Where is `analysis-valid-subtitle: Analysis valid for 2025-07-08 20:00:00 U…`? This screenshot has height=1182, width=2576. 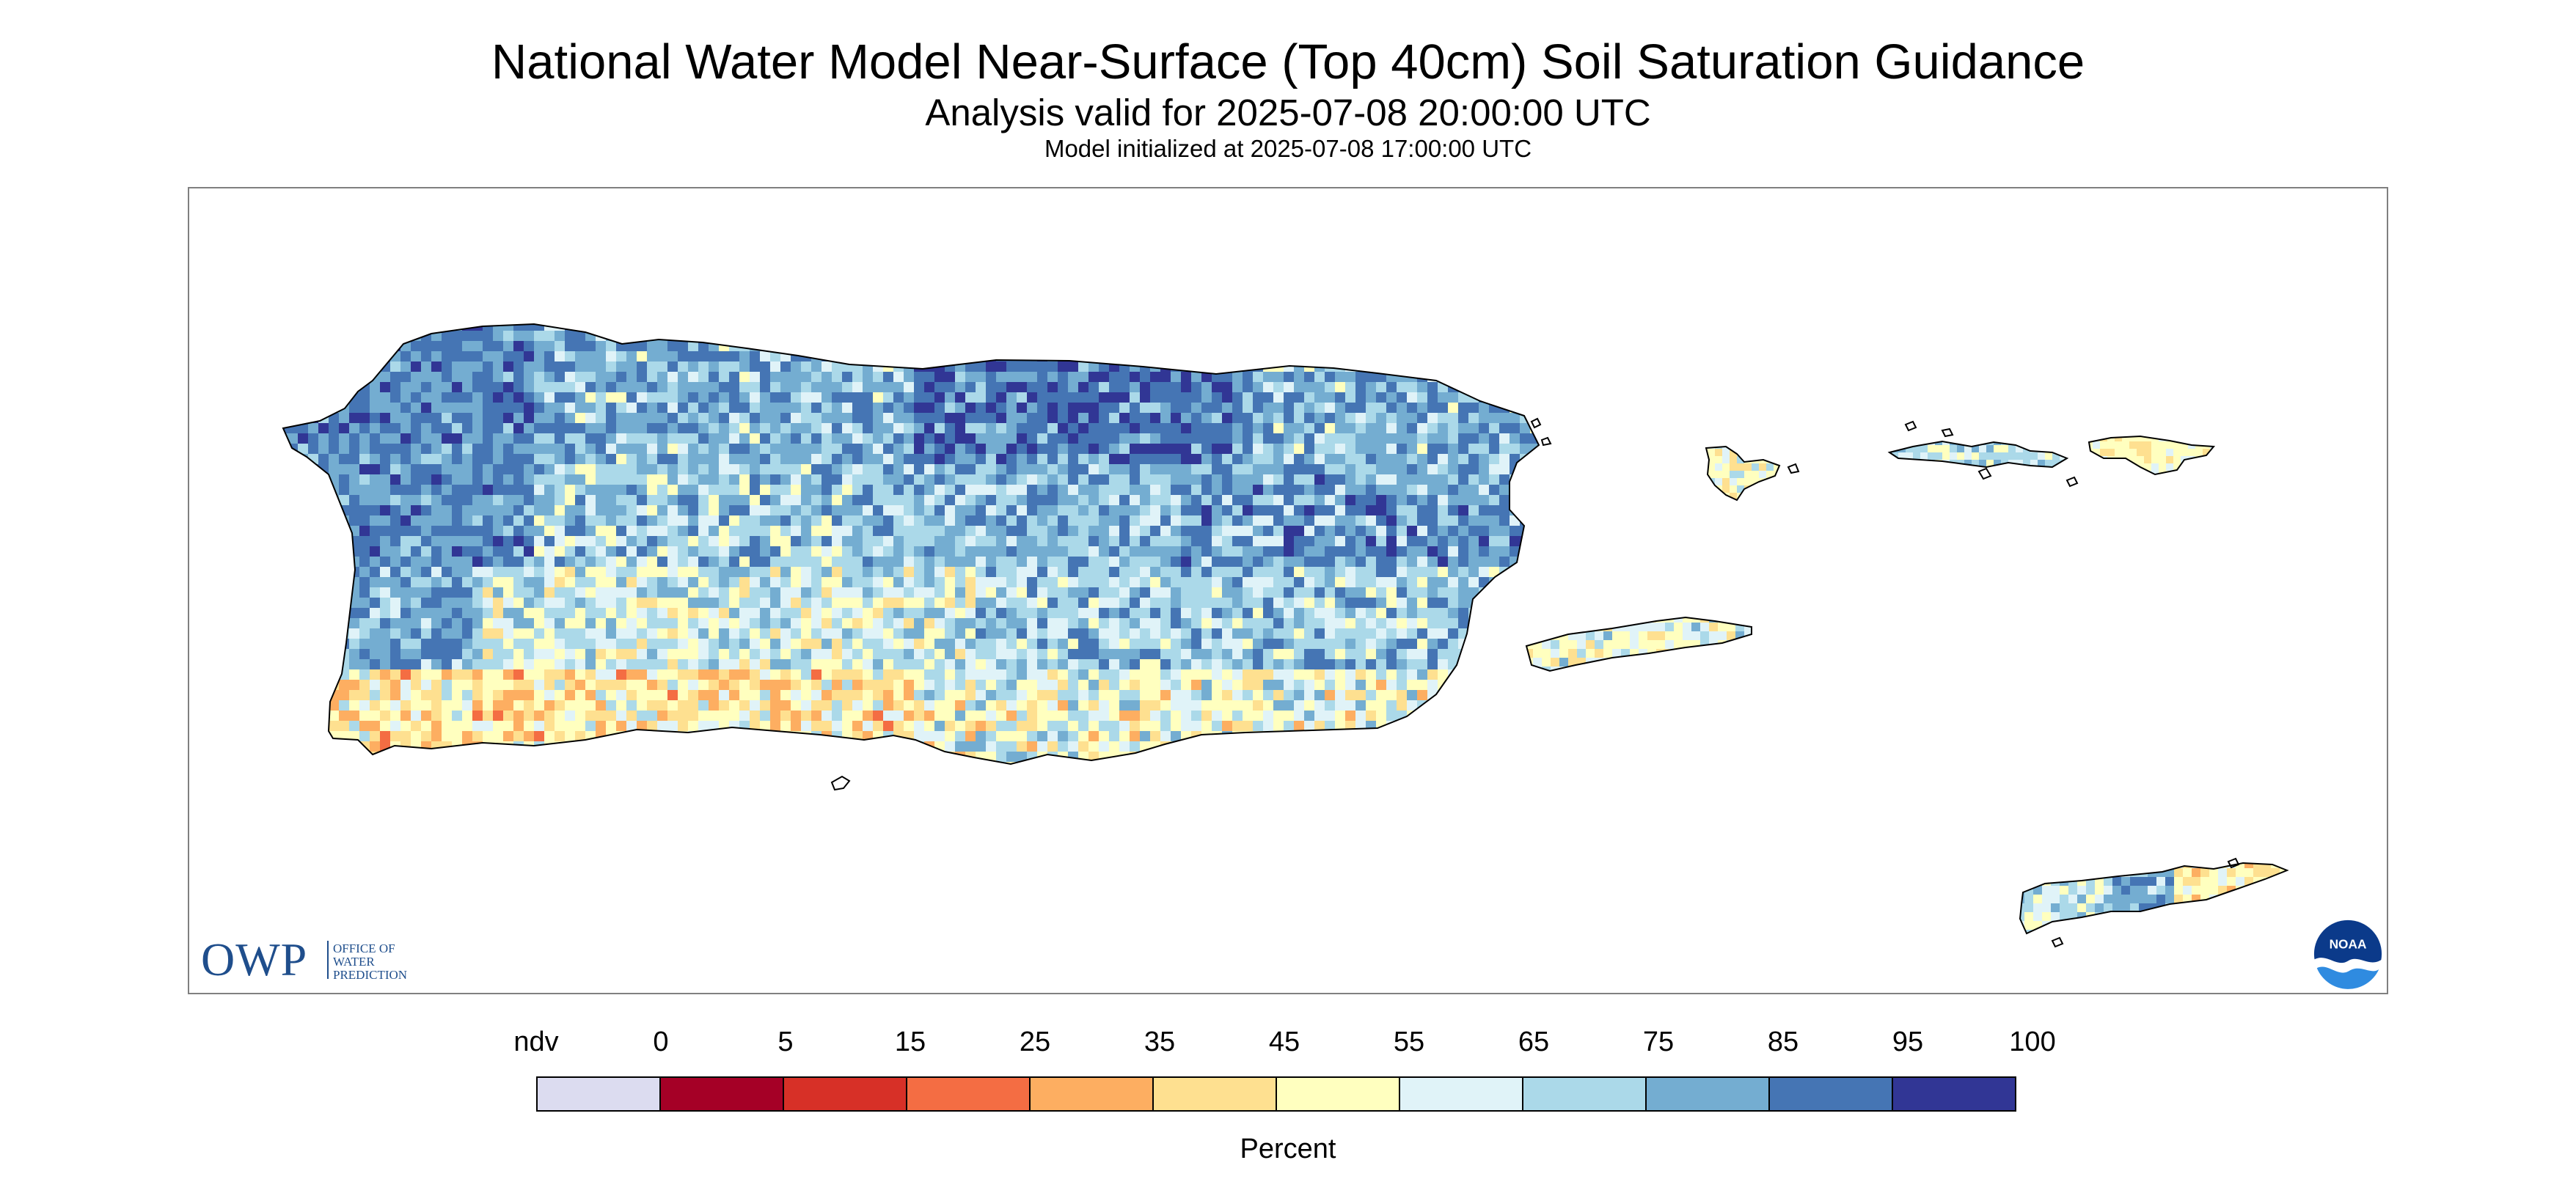 analysis-valid-subtitle: Analysis valid for 2025-07-08 20:00:00 U… is located at coordinates (1288, 112).